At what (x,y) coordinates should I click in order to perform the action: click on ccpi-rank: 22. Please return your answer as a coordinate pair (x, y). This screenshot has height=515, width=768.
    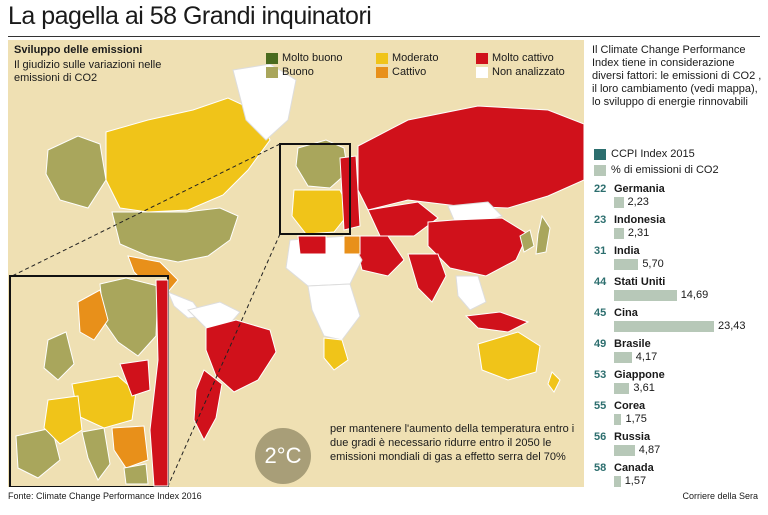
    Looking at the image, I should click on (600, 189).